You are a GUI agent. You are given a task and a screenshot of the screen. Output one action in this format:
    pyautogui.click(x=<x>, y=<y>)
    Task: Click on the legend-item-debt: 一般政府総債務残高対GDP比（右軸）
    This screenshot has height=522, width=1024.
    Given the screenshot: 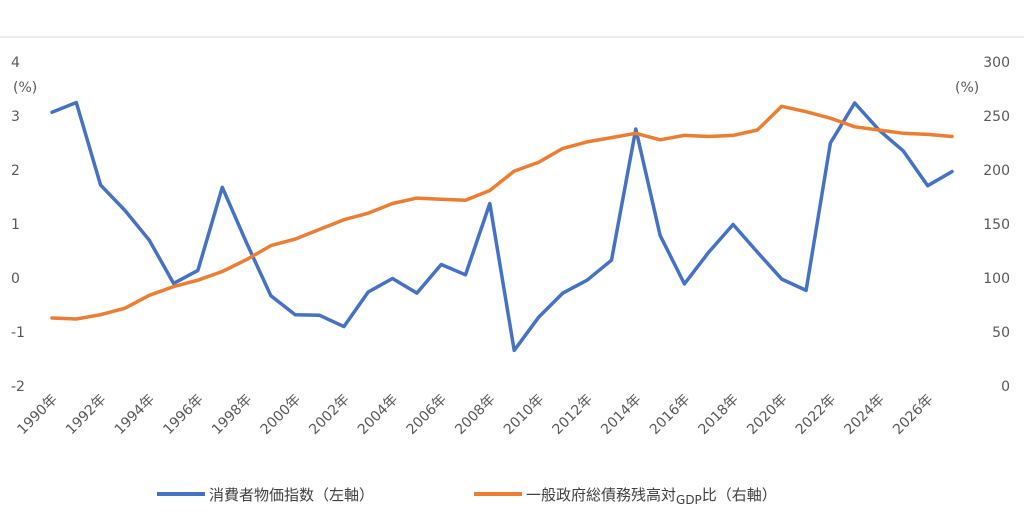 What is the action you would take?
    pyautogui.click(x=625, y=496)
    